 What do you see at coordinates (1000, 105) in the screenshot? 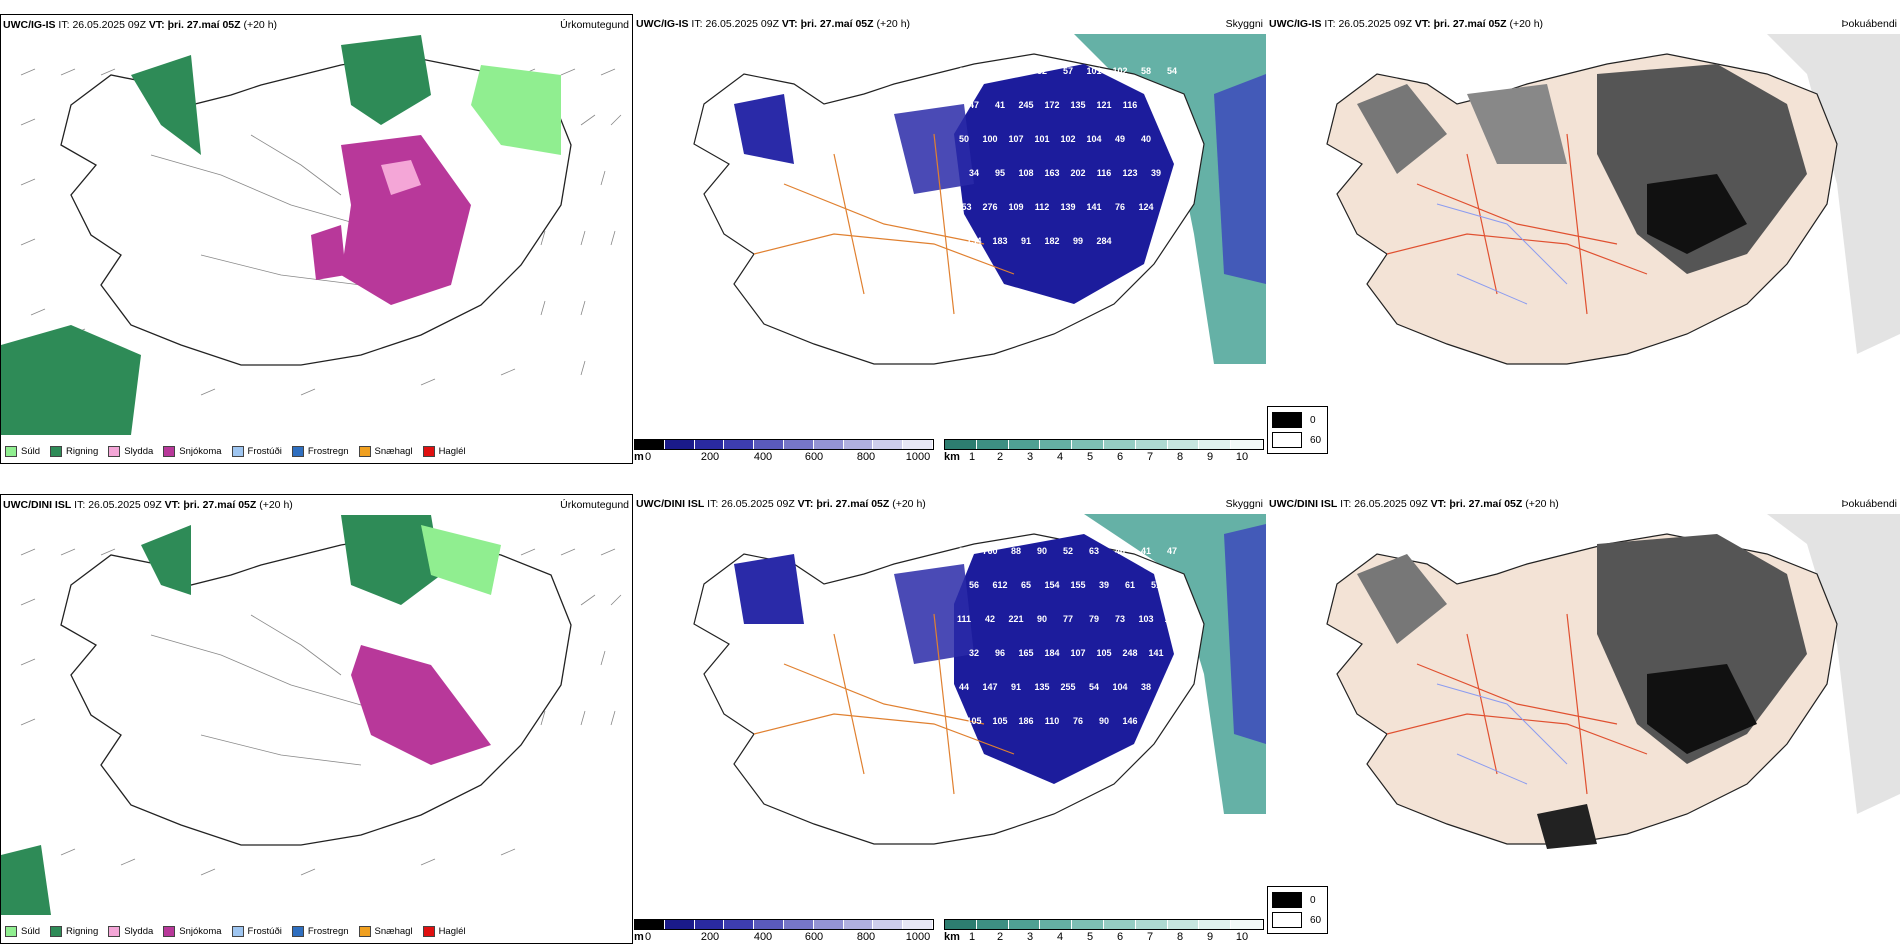
I see `cloud-base-label: 41` at bounding box center [1000, 105].